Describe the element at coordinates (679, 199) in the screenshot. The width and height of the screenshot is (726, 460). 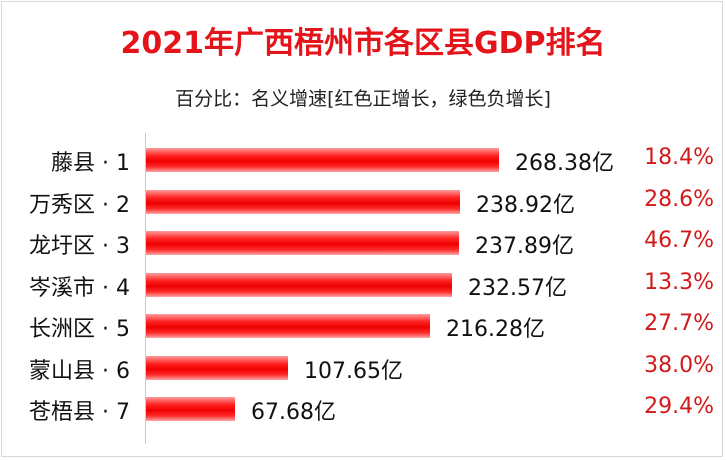
I see `growth-rate-label: 28.6%` at that location.